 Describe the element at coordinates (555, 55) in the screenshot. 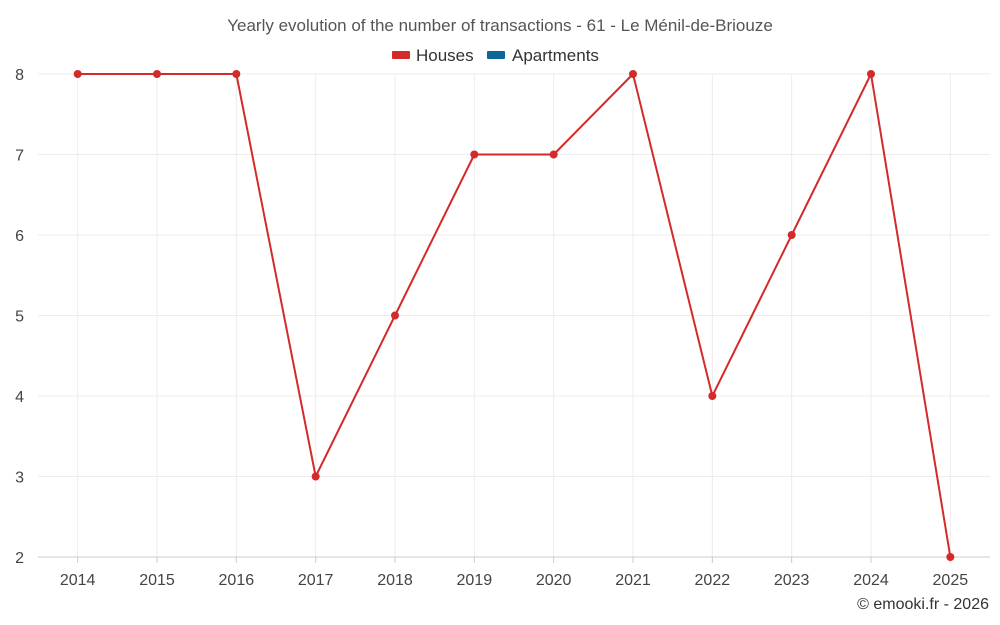

I see `legend-label-apartments: Apartments` at that location.